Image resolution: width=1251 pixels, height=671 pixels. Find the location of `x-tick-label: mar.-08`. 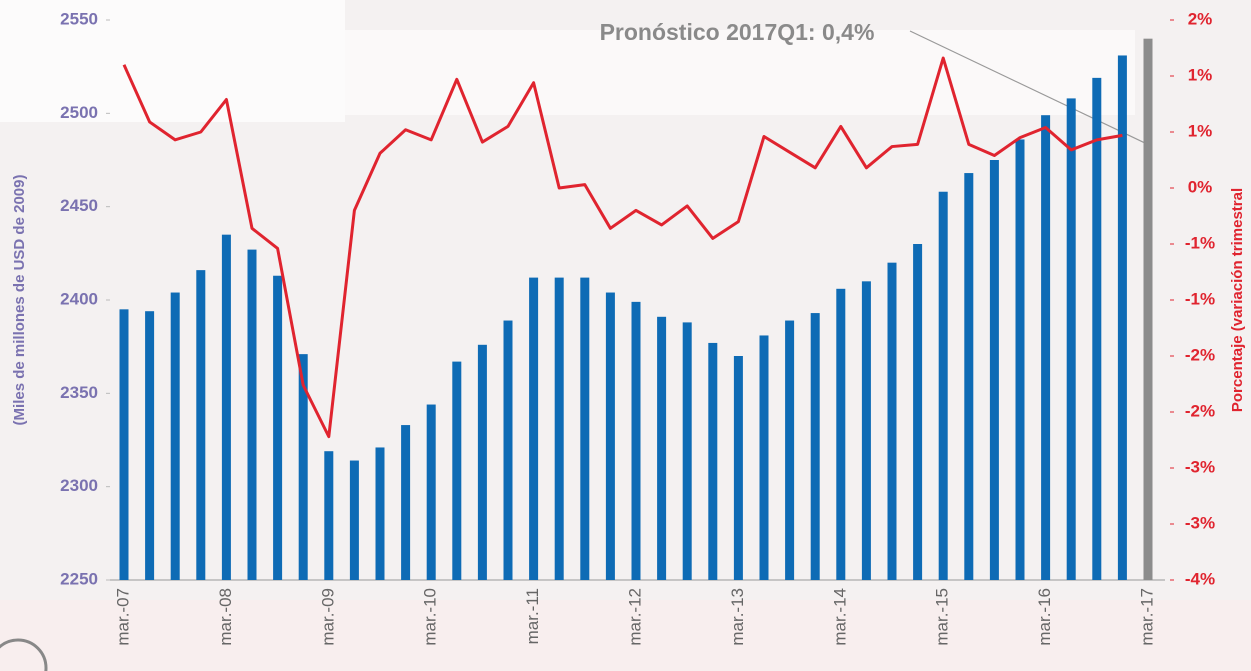

x-tick-label: mar.-08 is located at coordinates (225, 617).